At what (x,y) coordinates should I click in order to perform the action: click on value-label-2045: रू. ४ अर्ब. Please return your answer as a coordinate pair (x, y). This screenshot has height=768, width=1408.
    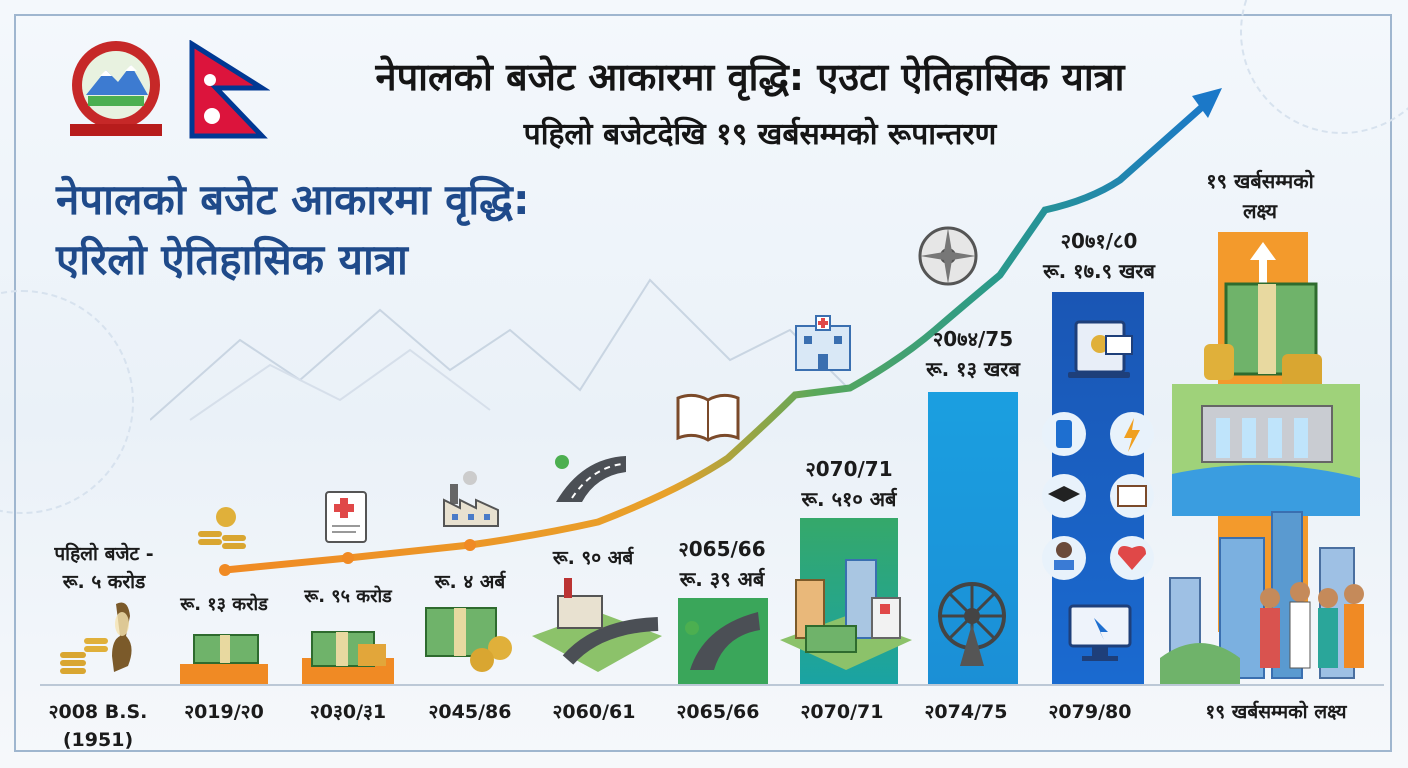
    Looking at the image, I should click on (470, 581).